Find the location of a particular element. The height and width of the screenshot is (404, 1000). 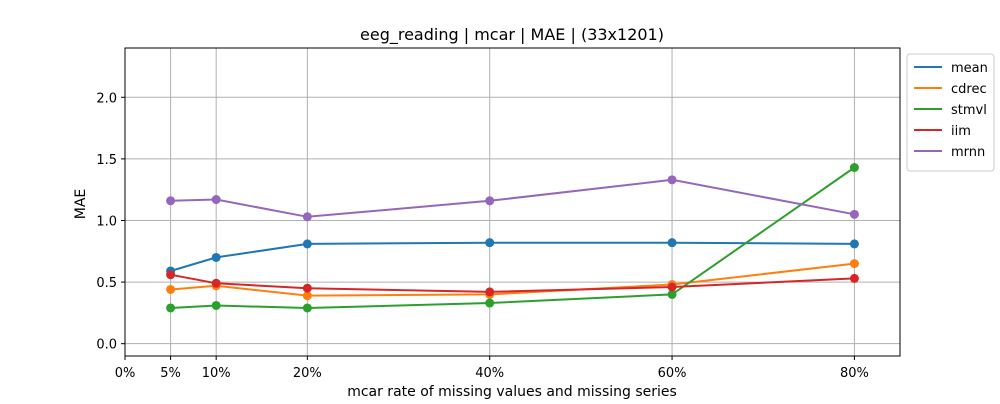

legend-label: stmvl is located at coordinates (969, 110).